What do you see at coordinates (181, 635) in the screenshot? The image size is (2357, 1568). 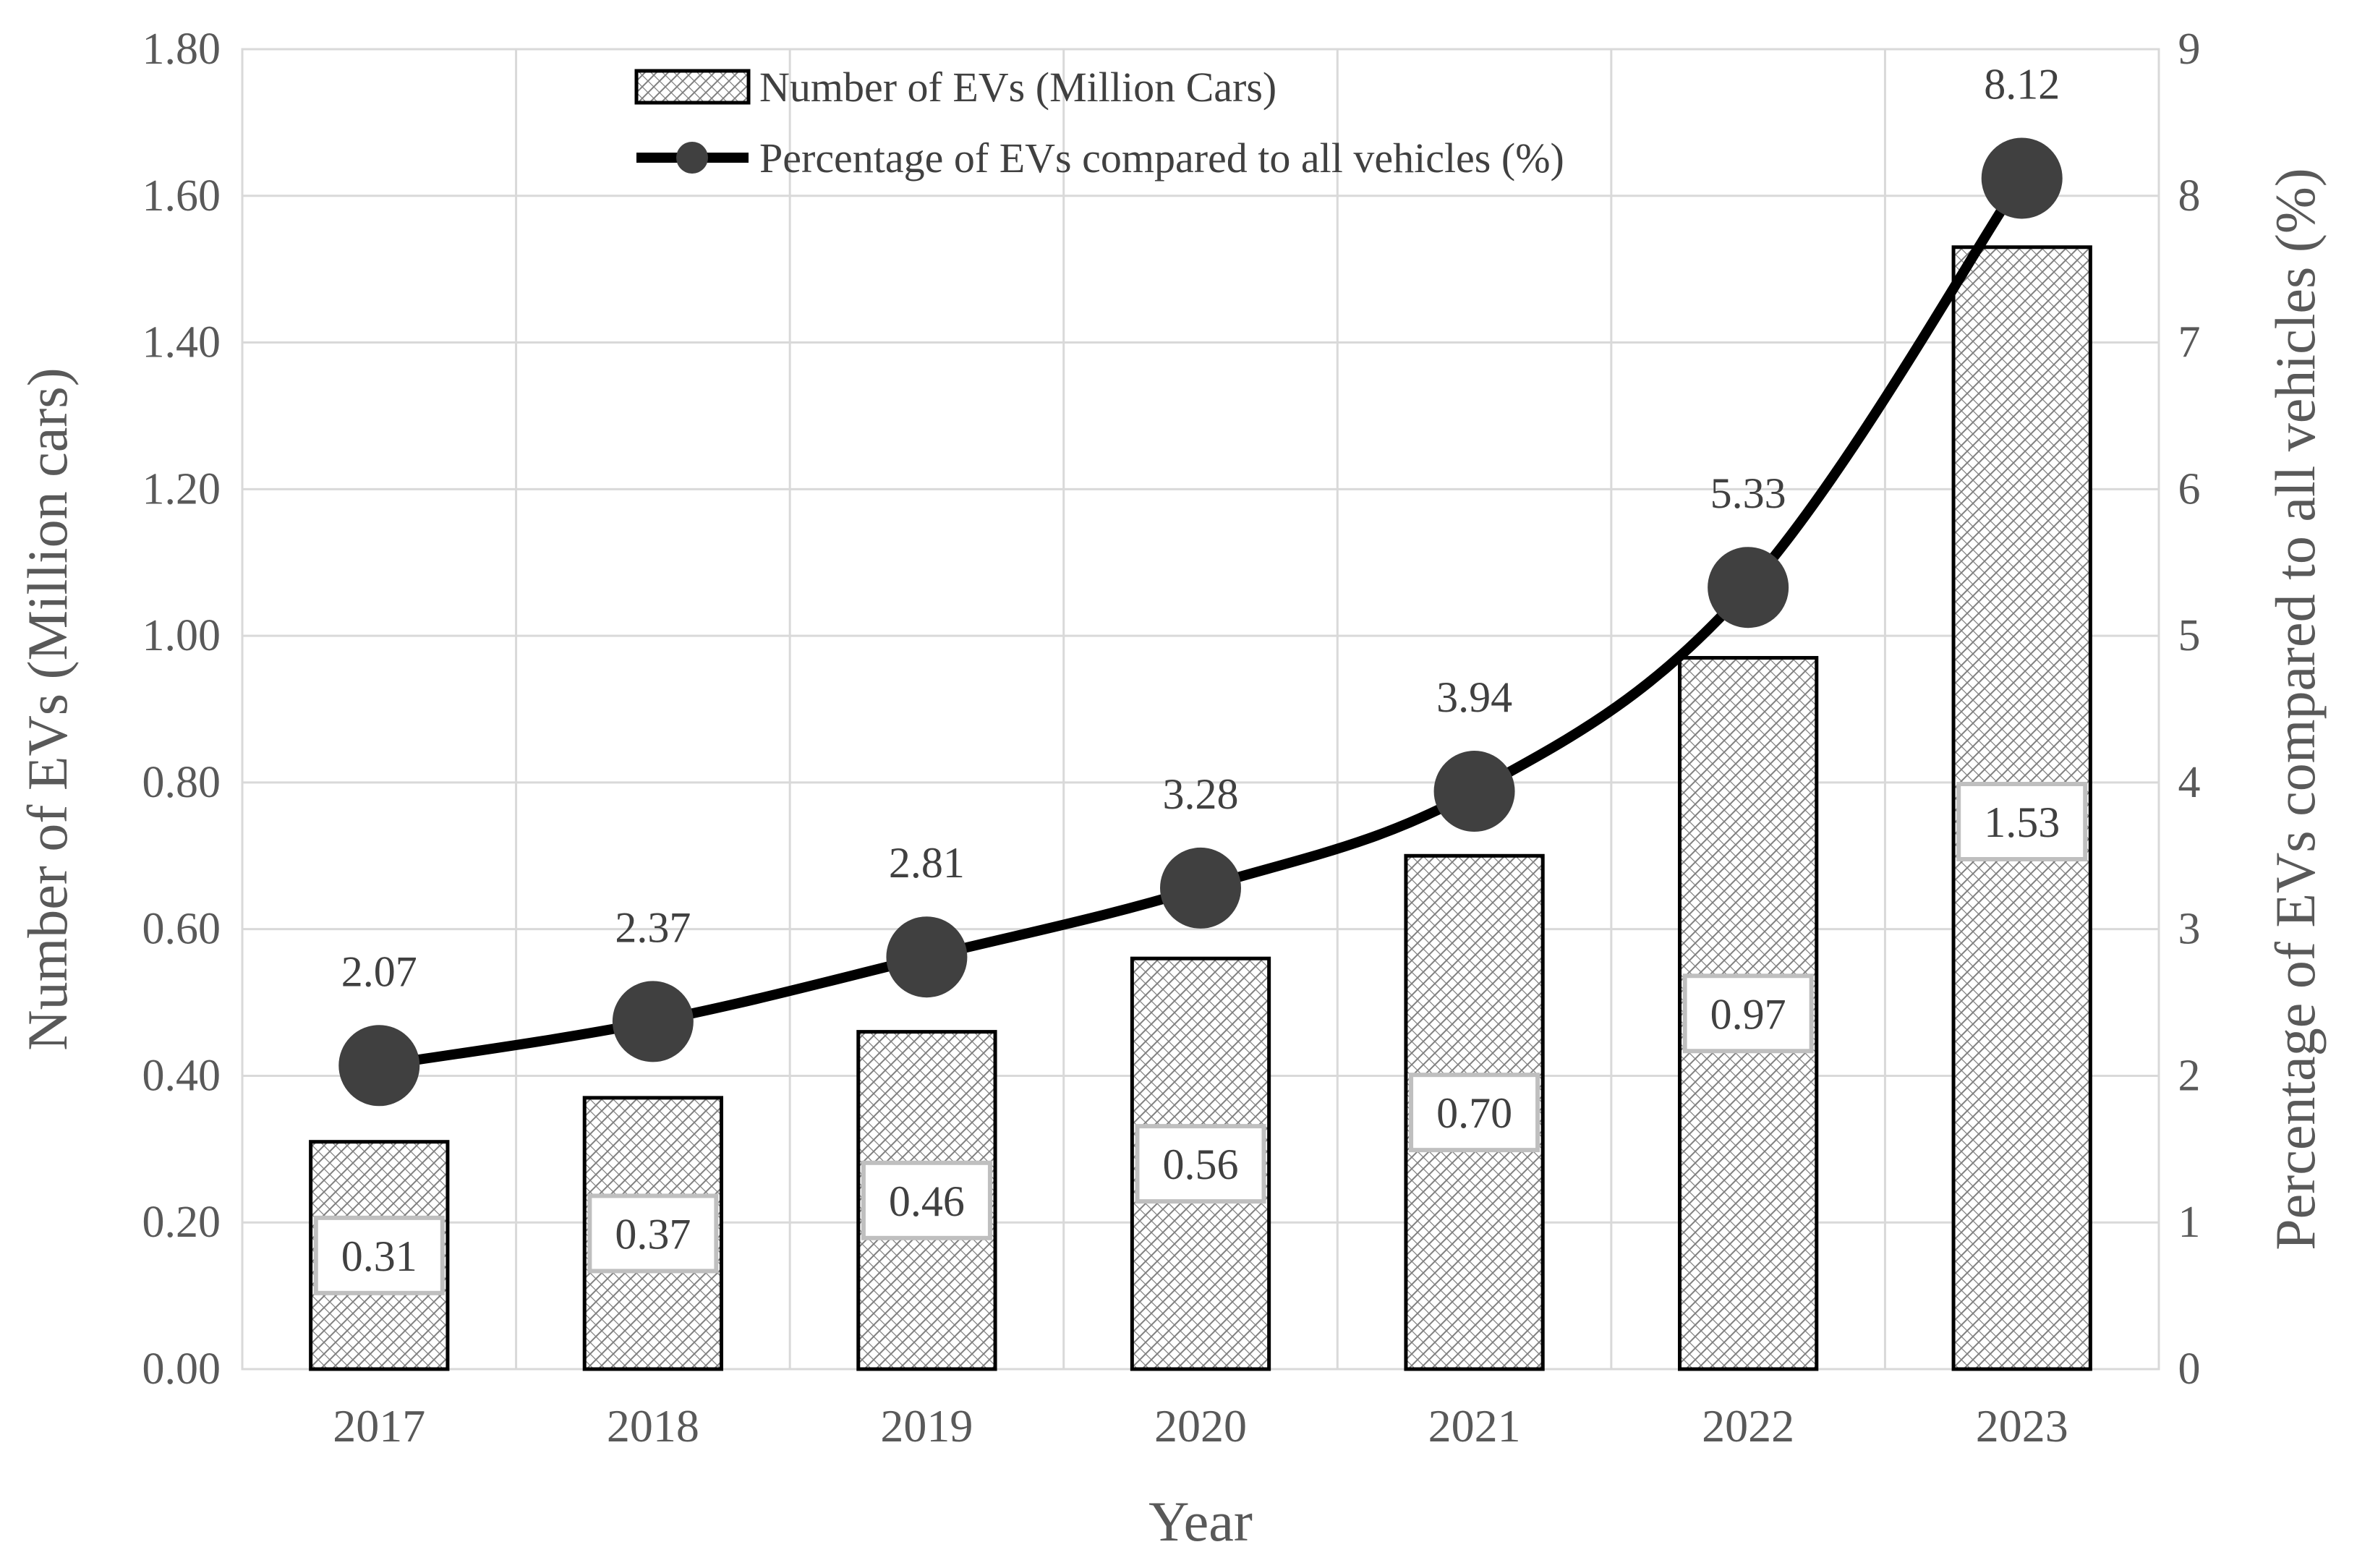 I see `y-tick-label: 1.00` at bounding box center [181, 635].